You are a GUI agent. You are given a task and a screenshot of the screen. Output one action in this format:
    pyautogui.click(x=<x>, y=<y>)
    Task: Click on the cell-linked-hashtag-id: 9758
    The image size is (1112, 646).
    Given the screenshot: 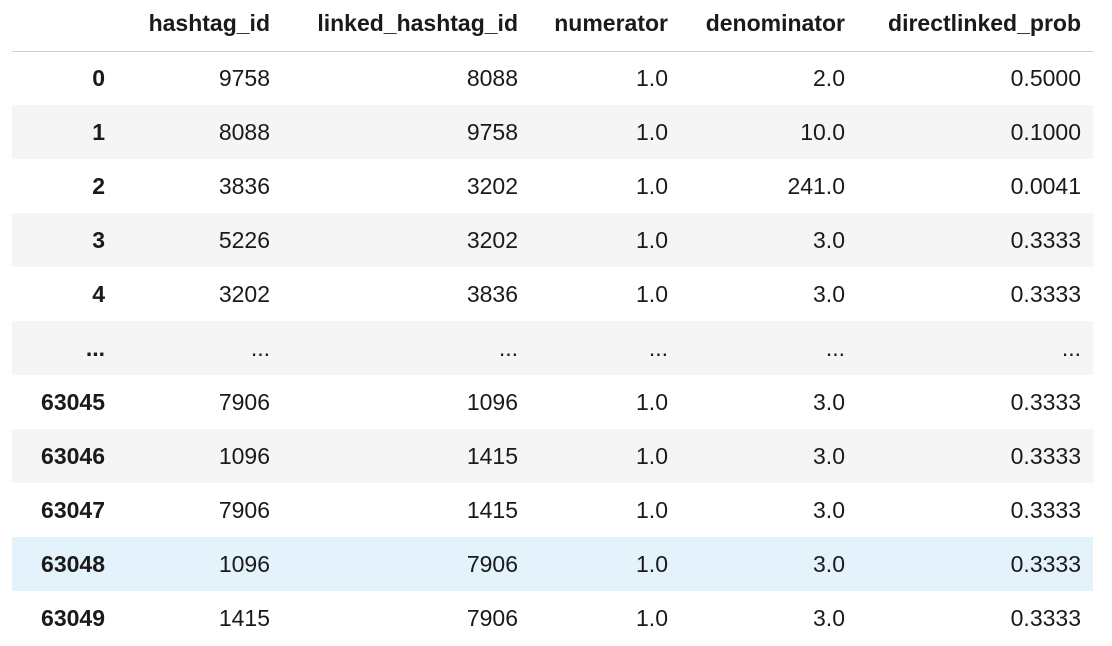 What is the action you would take?
    pyautogui.click(x=492, y=131)
    